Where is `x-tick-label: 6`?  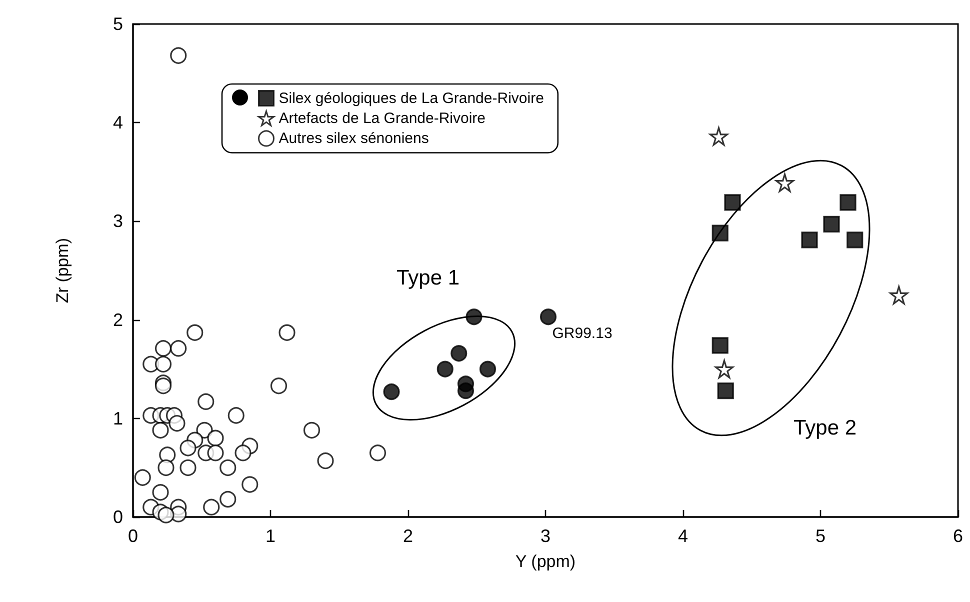 x-tick-label: 6 is located at coordinates (958, 536).